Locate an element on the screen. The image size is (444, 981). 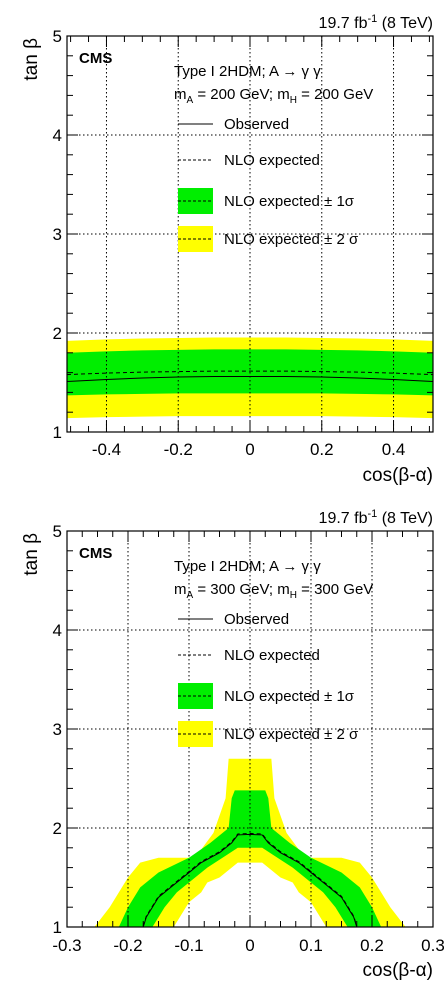
x-tick-label: -0.4 is located at coordinates (106, 449).